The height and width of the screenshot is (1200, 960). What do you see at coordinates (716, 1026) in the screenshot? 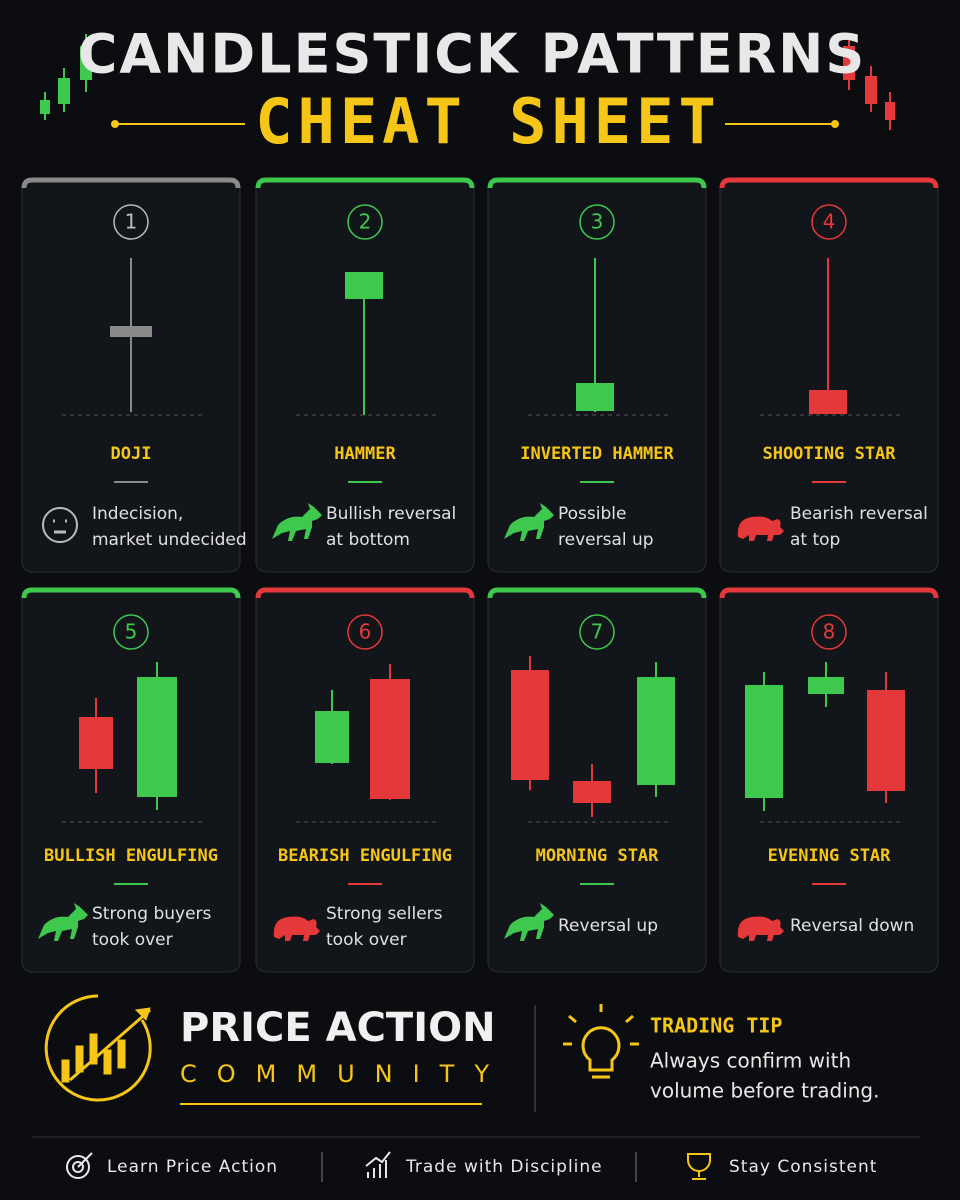
I see `tip-title: TRADING TIP` at bounding box center [716, 1026].